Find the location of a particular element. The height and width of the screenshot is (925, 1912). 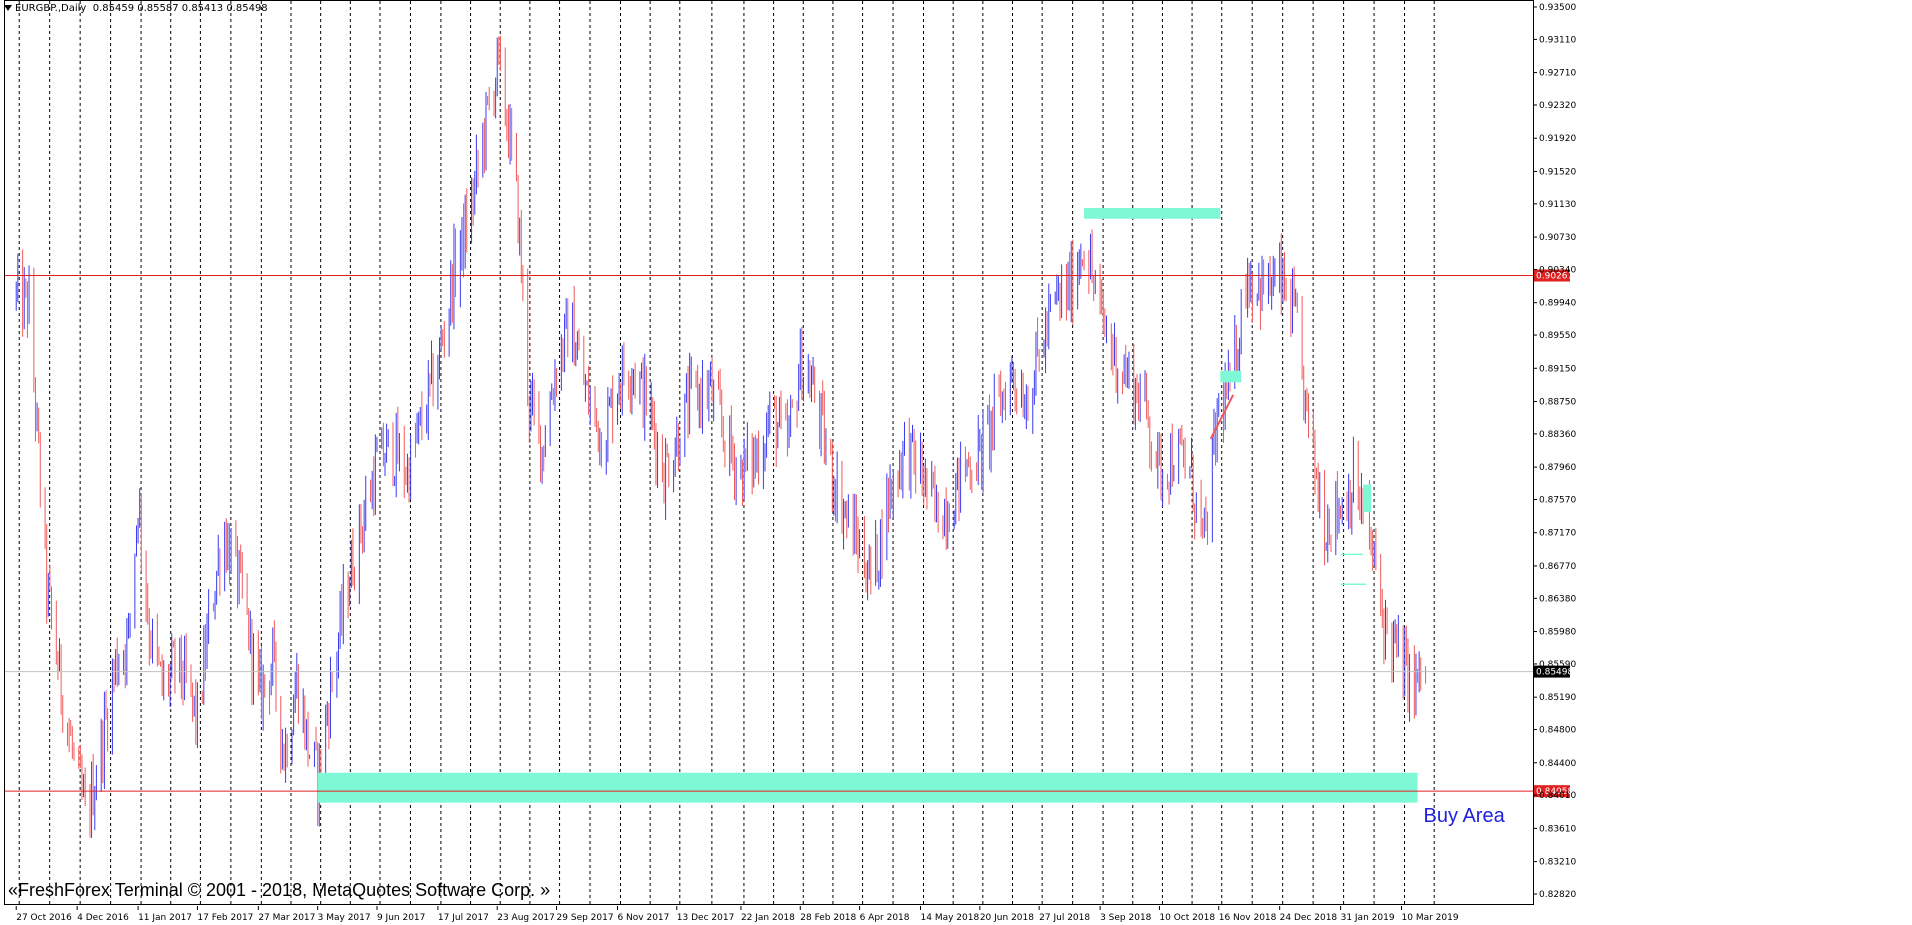

price-tick-label: 0.87570 is located at coordinates (1557, 501).